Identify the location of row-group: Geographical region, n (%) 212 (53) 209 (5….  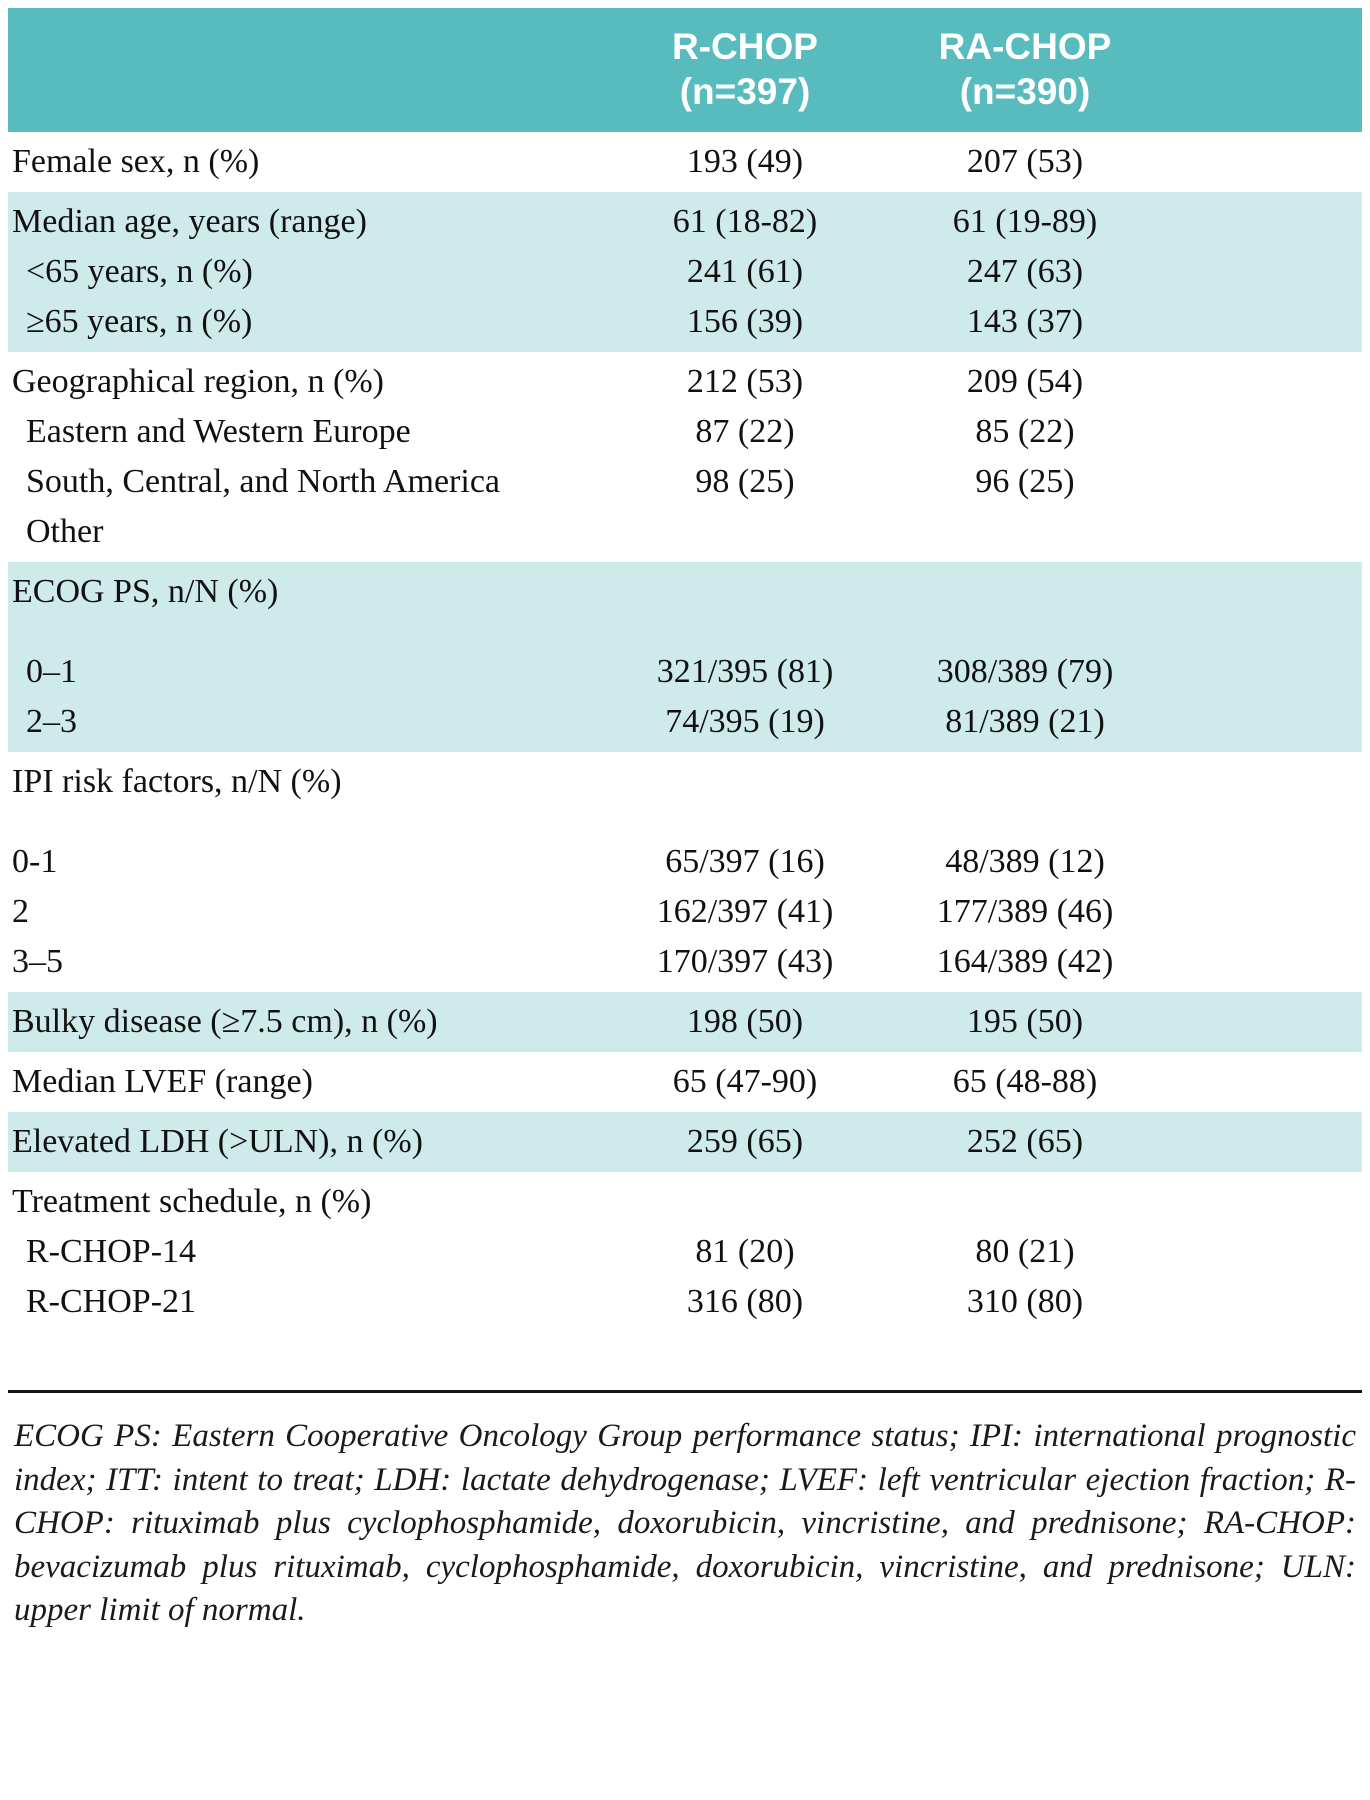
(685, 457).